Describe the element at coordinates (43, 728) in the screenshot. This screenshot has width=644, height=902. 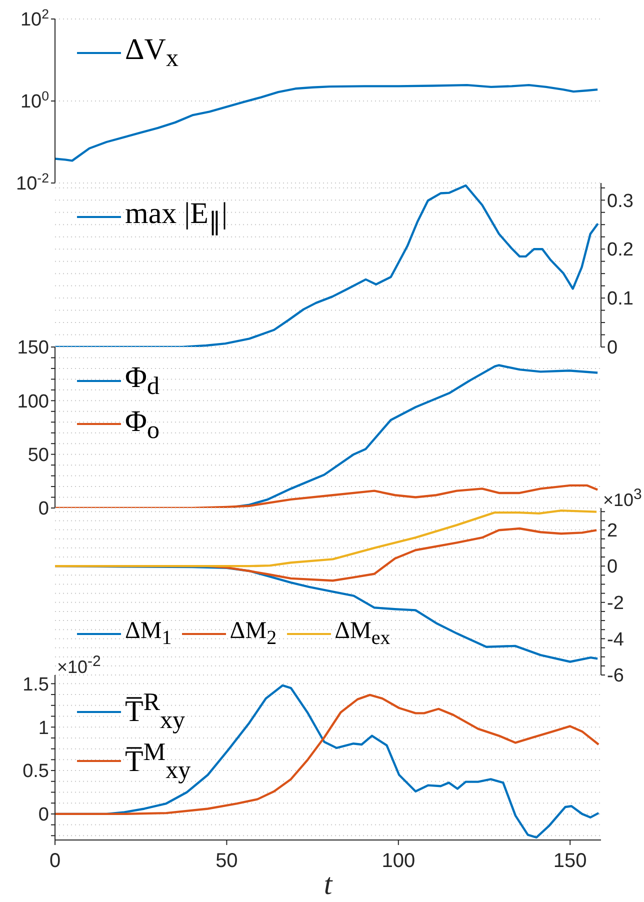
I see `y-tick-label: 1` at that location.